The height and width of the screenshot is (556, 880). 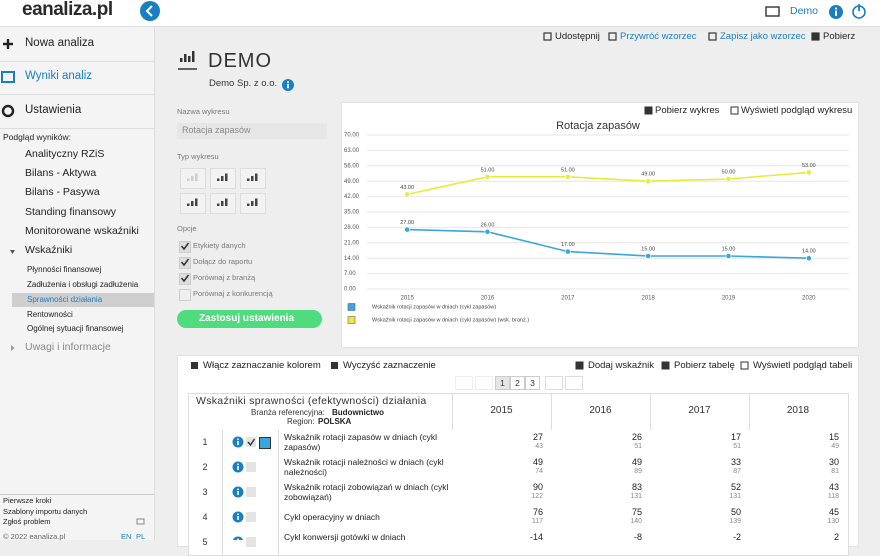 What do you see at coordinates (537, 462) in the screenshot?
I see `value-cell: 49` at bounding box center [537, 462].